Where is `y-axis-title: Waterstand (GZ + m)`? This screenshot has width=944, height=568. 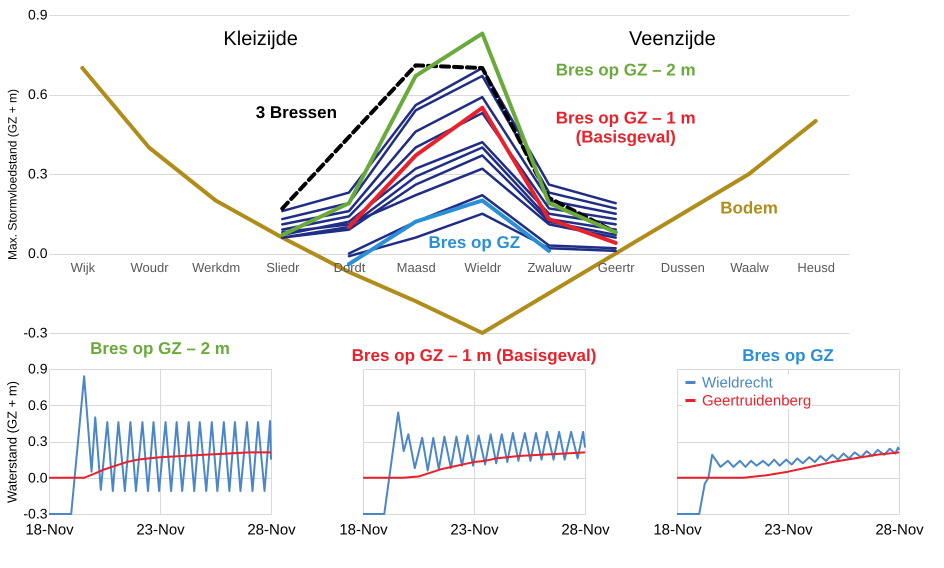
y-axis-title: Waterstand (GZ + m) is located at coordinates (12, 442).